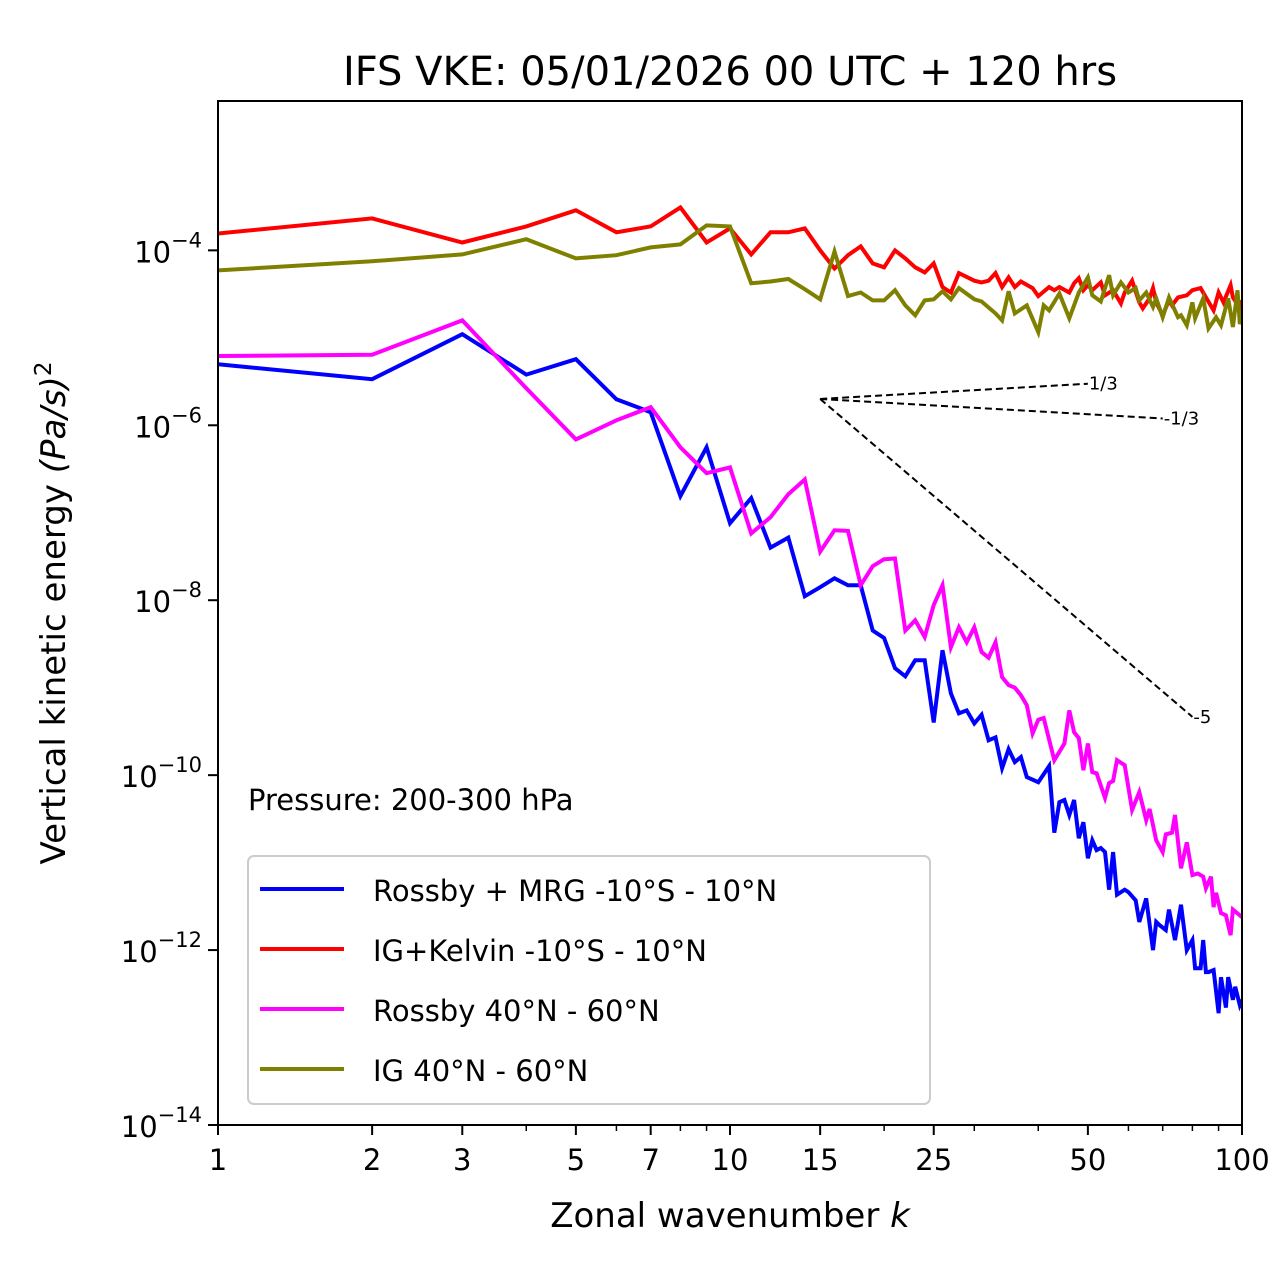 The width and height of the screenshot is (1280, 1288). I want to click on legend-label-0: Rossby + MRG -10°S - 10°N, so click(575, 891).